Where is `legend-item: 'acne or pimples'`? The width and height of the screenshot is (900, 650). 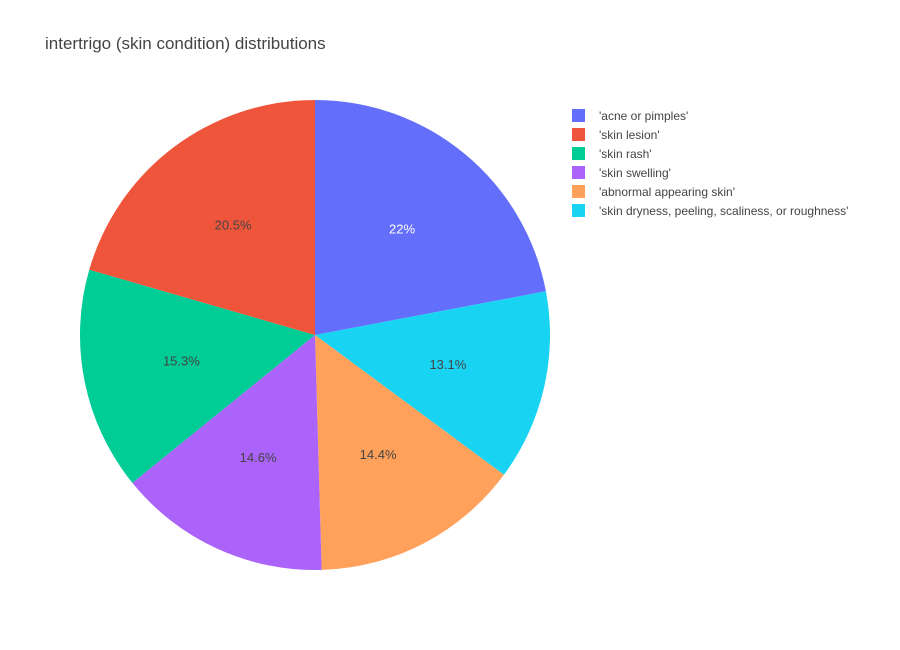
legend-item: 'acne or pimples' is located at coordinates (710, 115).